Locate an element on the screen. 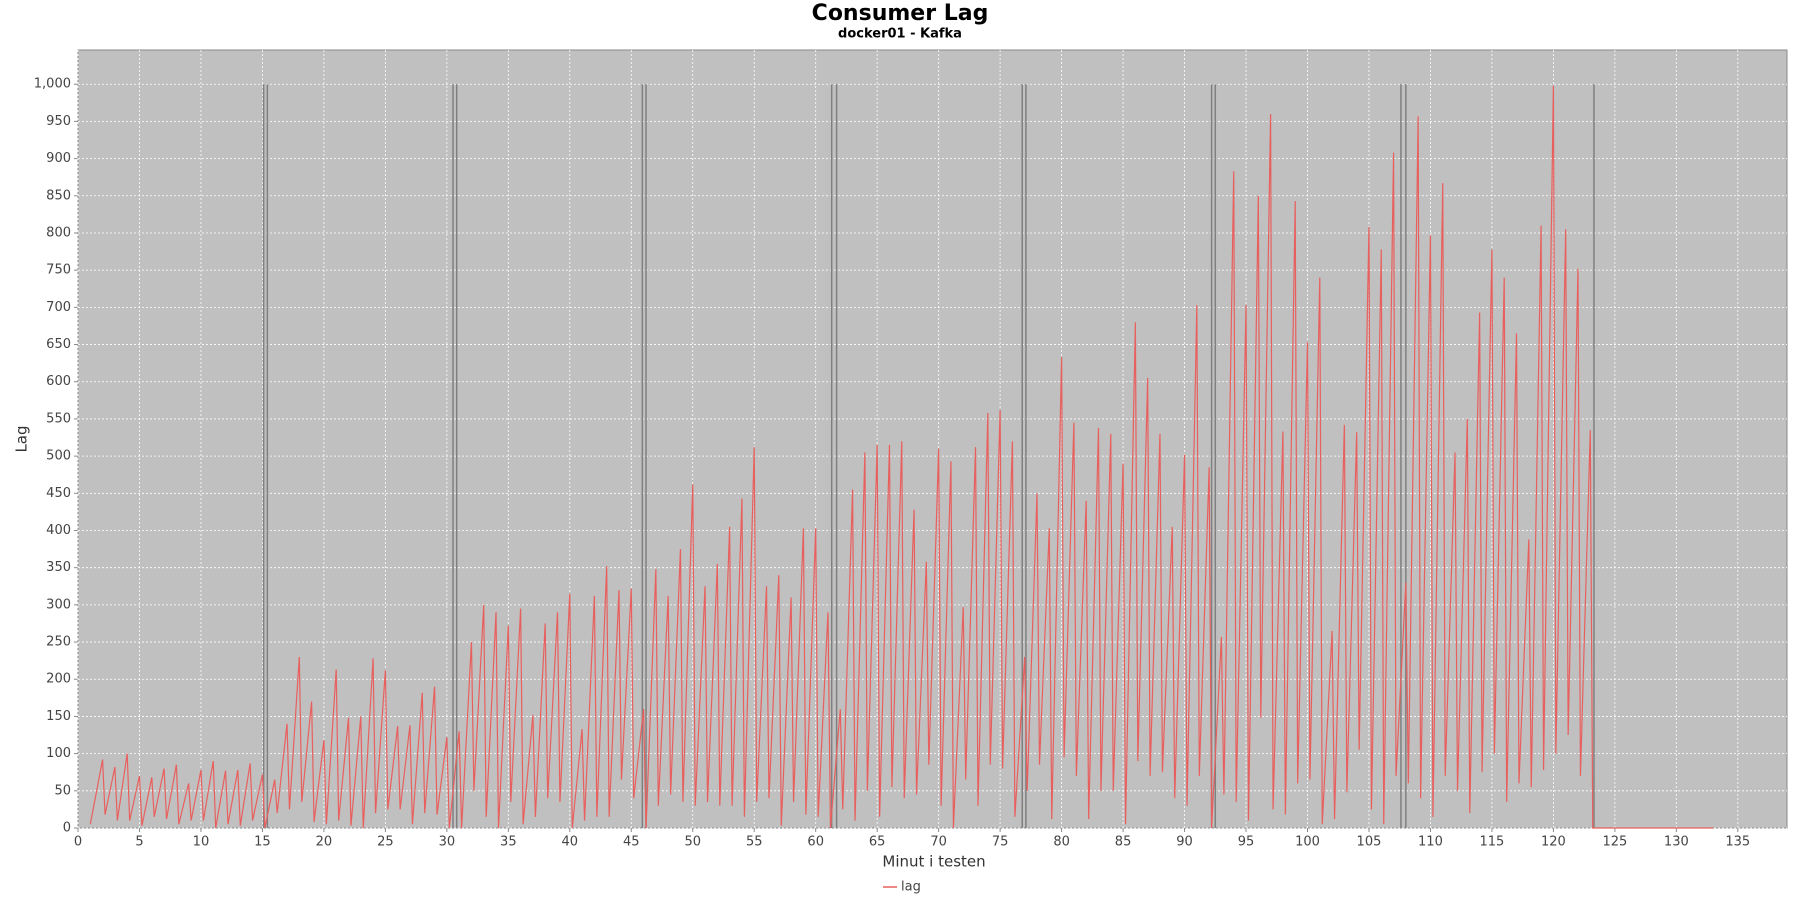 The image size is (1800, 900). x-tick-label: 85 is located at coordinates (1123, 842).